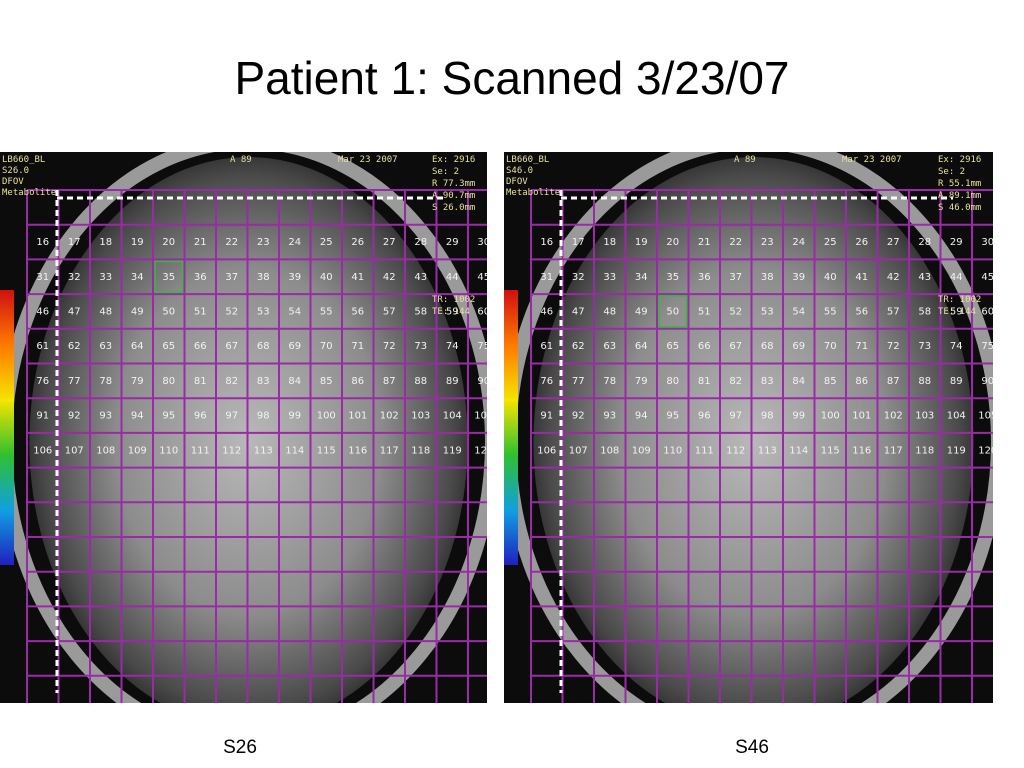  What do you see at coordinates (453, 208) in the screenshot?
I see `overlay-text: S 26.0mm` at bounding box center [453, 208].